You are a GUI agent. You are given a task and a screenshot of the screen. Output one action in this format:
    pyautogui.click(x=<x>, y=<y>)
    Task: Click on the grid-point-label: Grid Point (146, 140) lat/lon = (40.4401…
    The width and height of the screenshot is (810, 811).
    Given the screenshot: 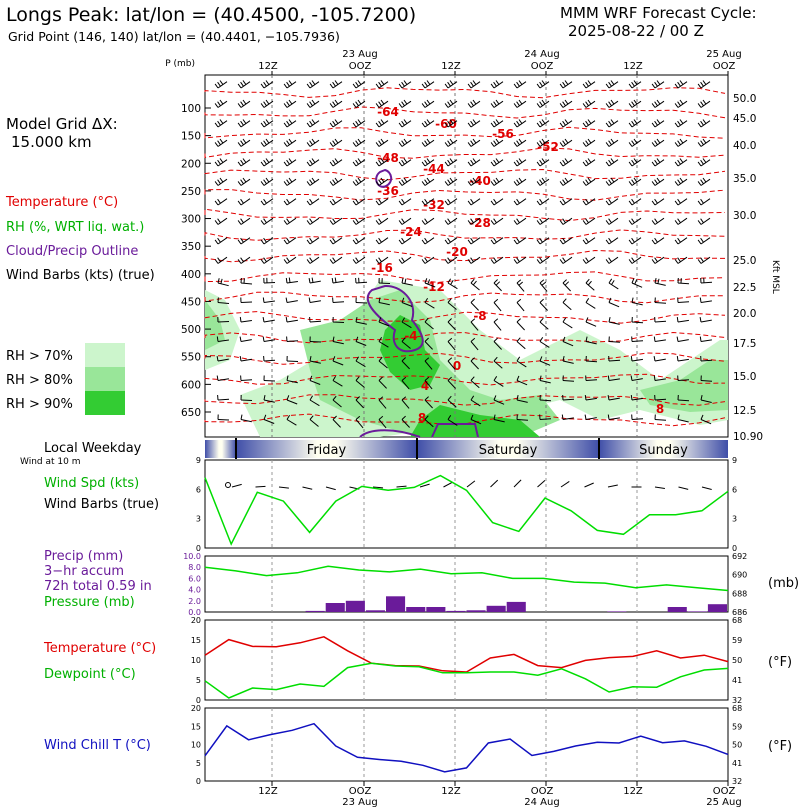 What is the action you would take?
    pyautogui.click(x=174, y=36)
    